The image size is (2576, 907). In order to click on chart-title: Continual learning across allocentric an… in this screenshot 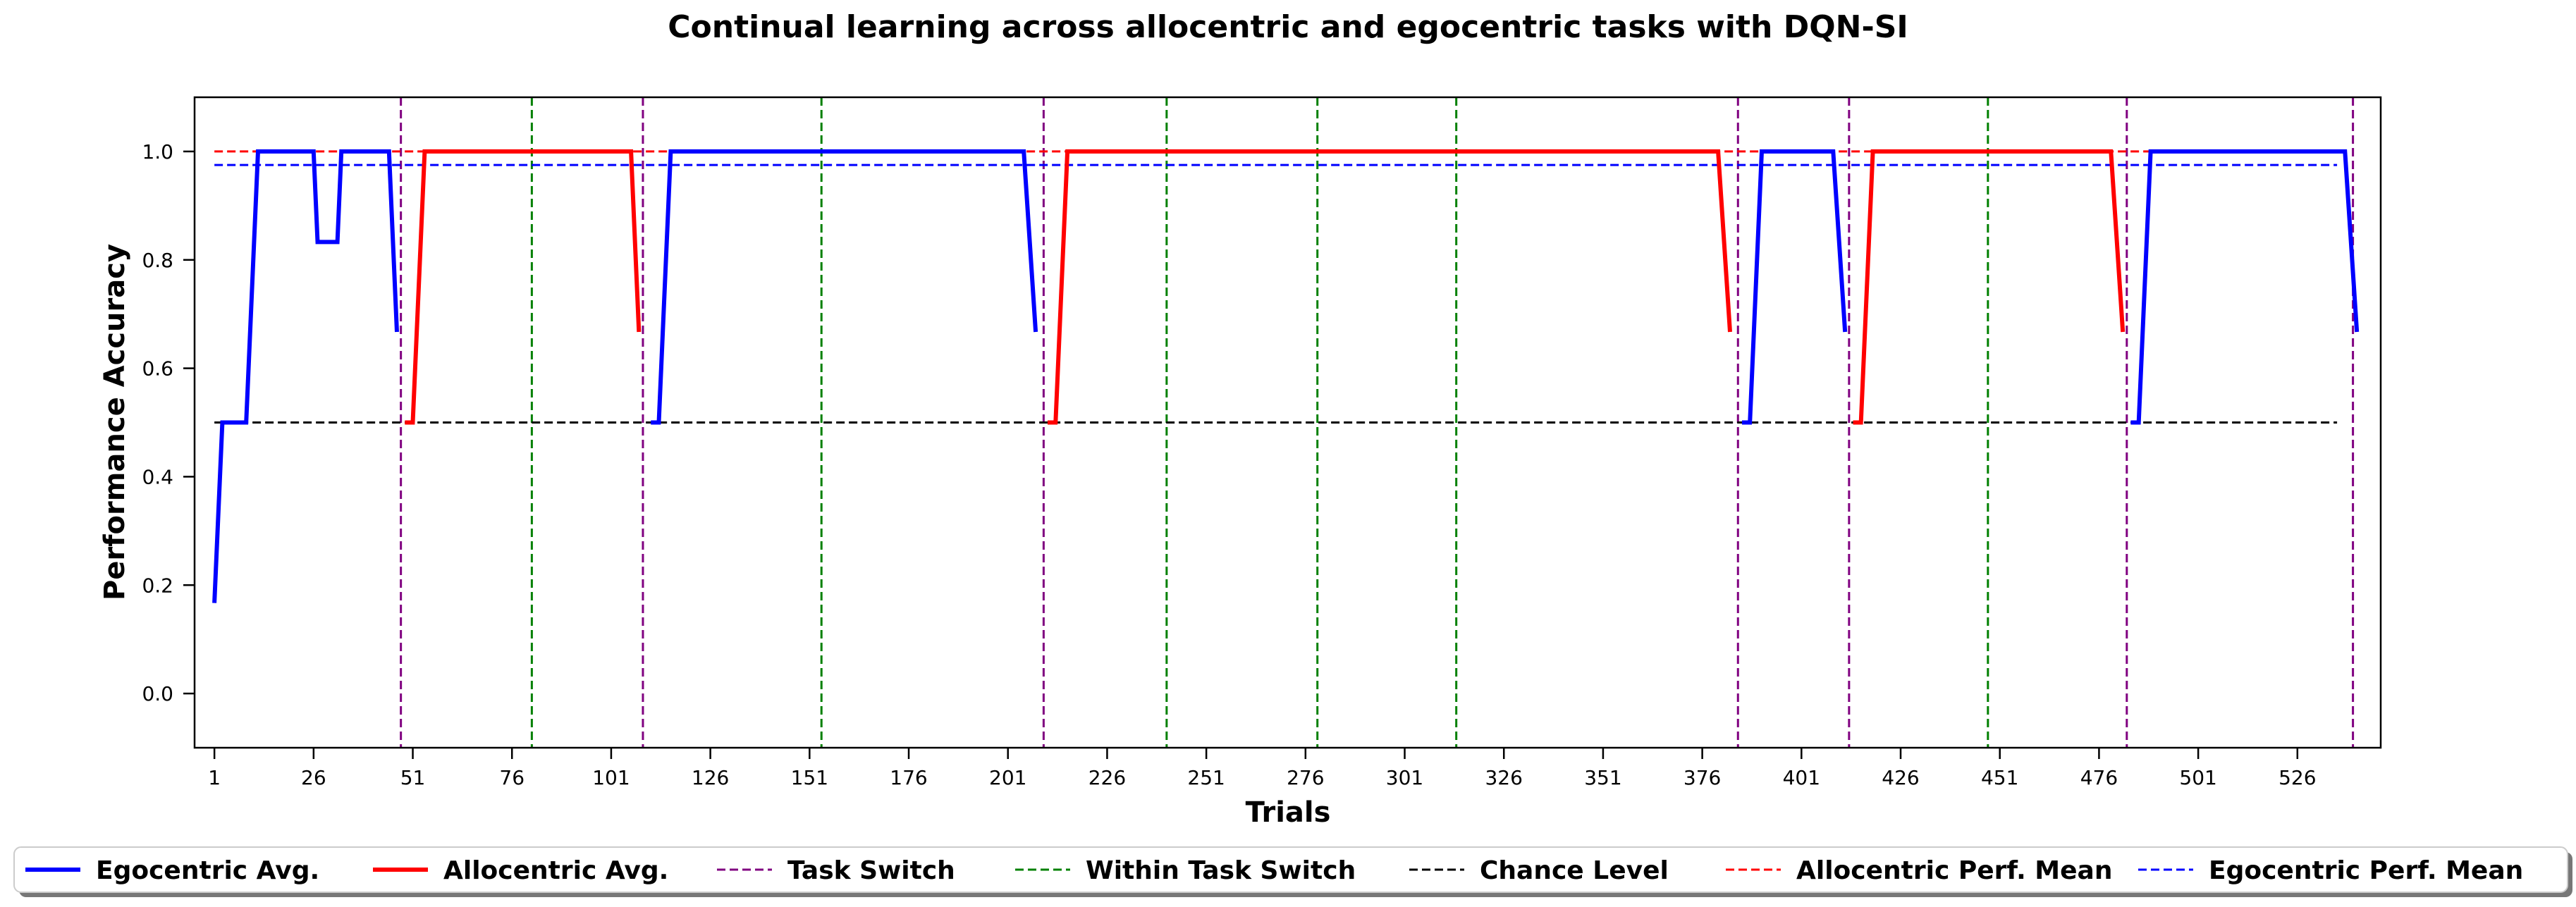, I will do `click(1288, 27)`.